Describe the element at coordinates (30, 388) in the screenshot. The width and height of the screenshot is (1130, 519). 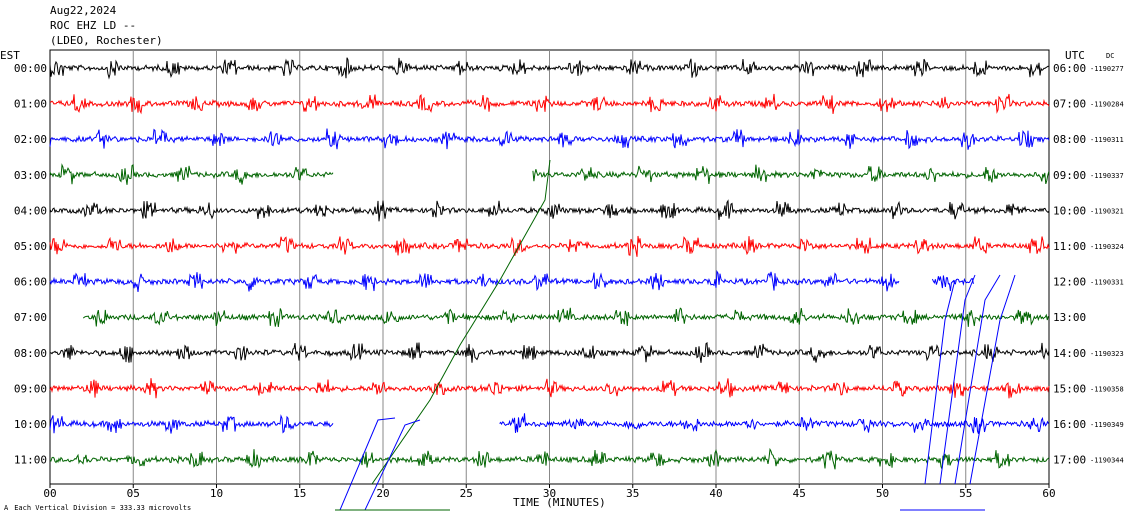
I see `left-time-label: 09:00` at that location.